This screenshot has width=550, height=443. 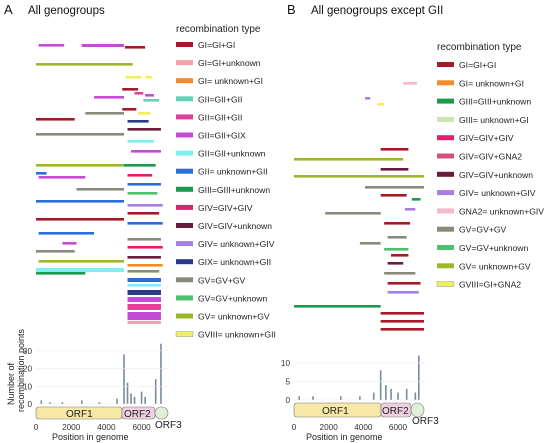 I want to click on panel-a-orf3-box, so click(x=161, y=413).